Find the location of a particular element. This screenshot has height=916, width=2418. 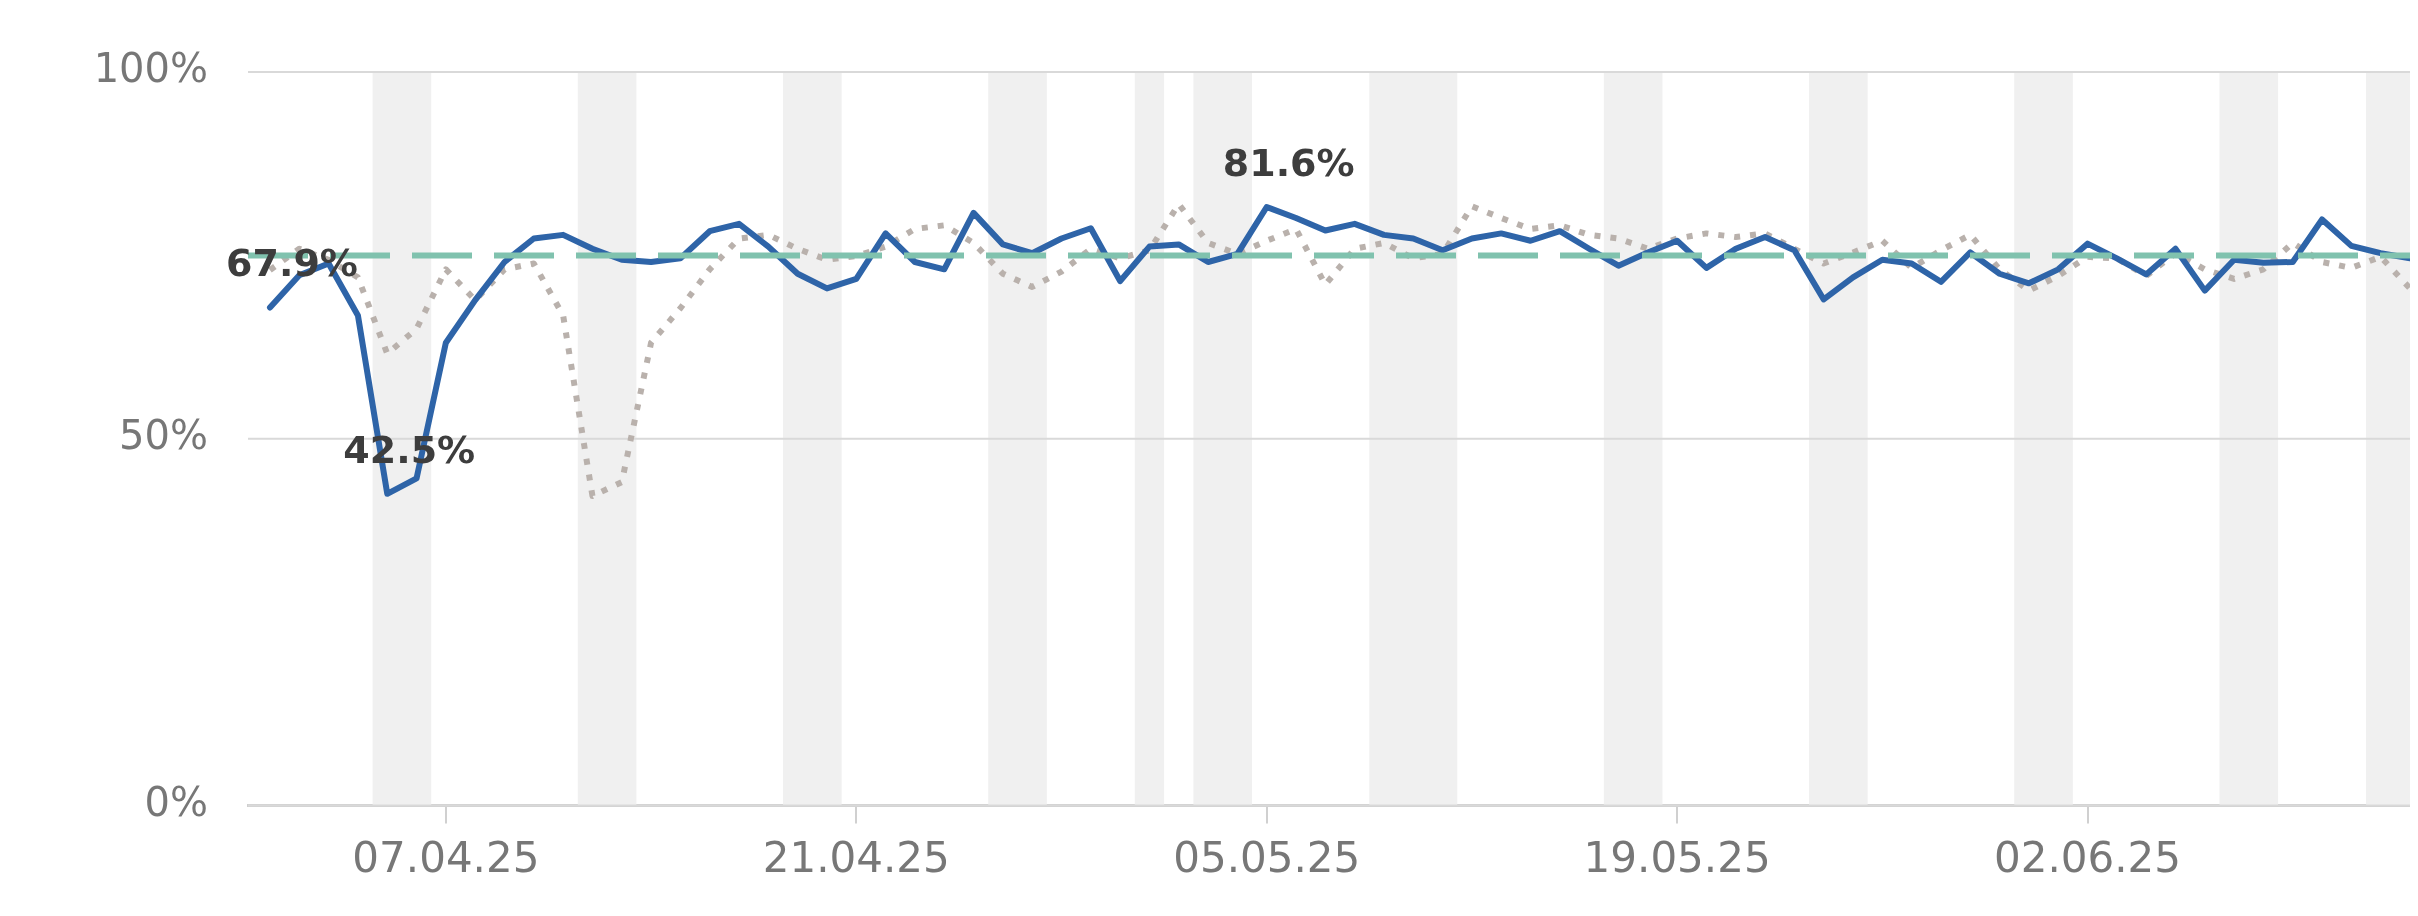

x-tick-label: 07.04.25 is located at coordinates (446, 857).